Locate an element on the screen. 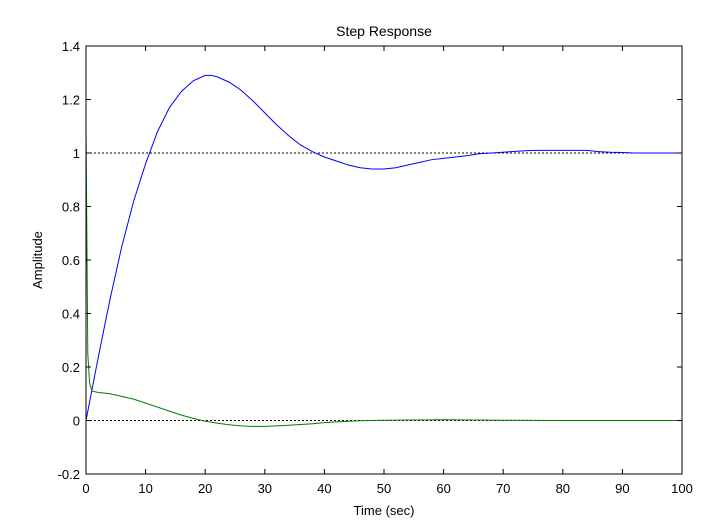  x-axis-label: Time (sec) is located at coordinates (384, 510).